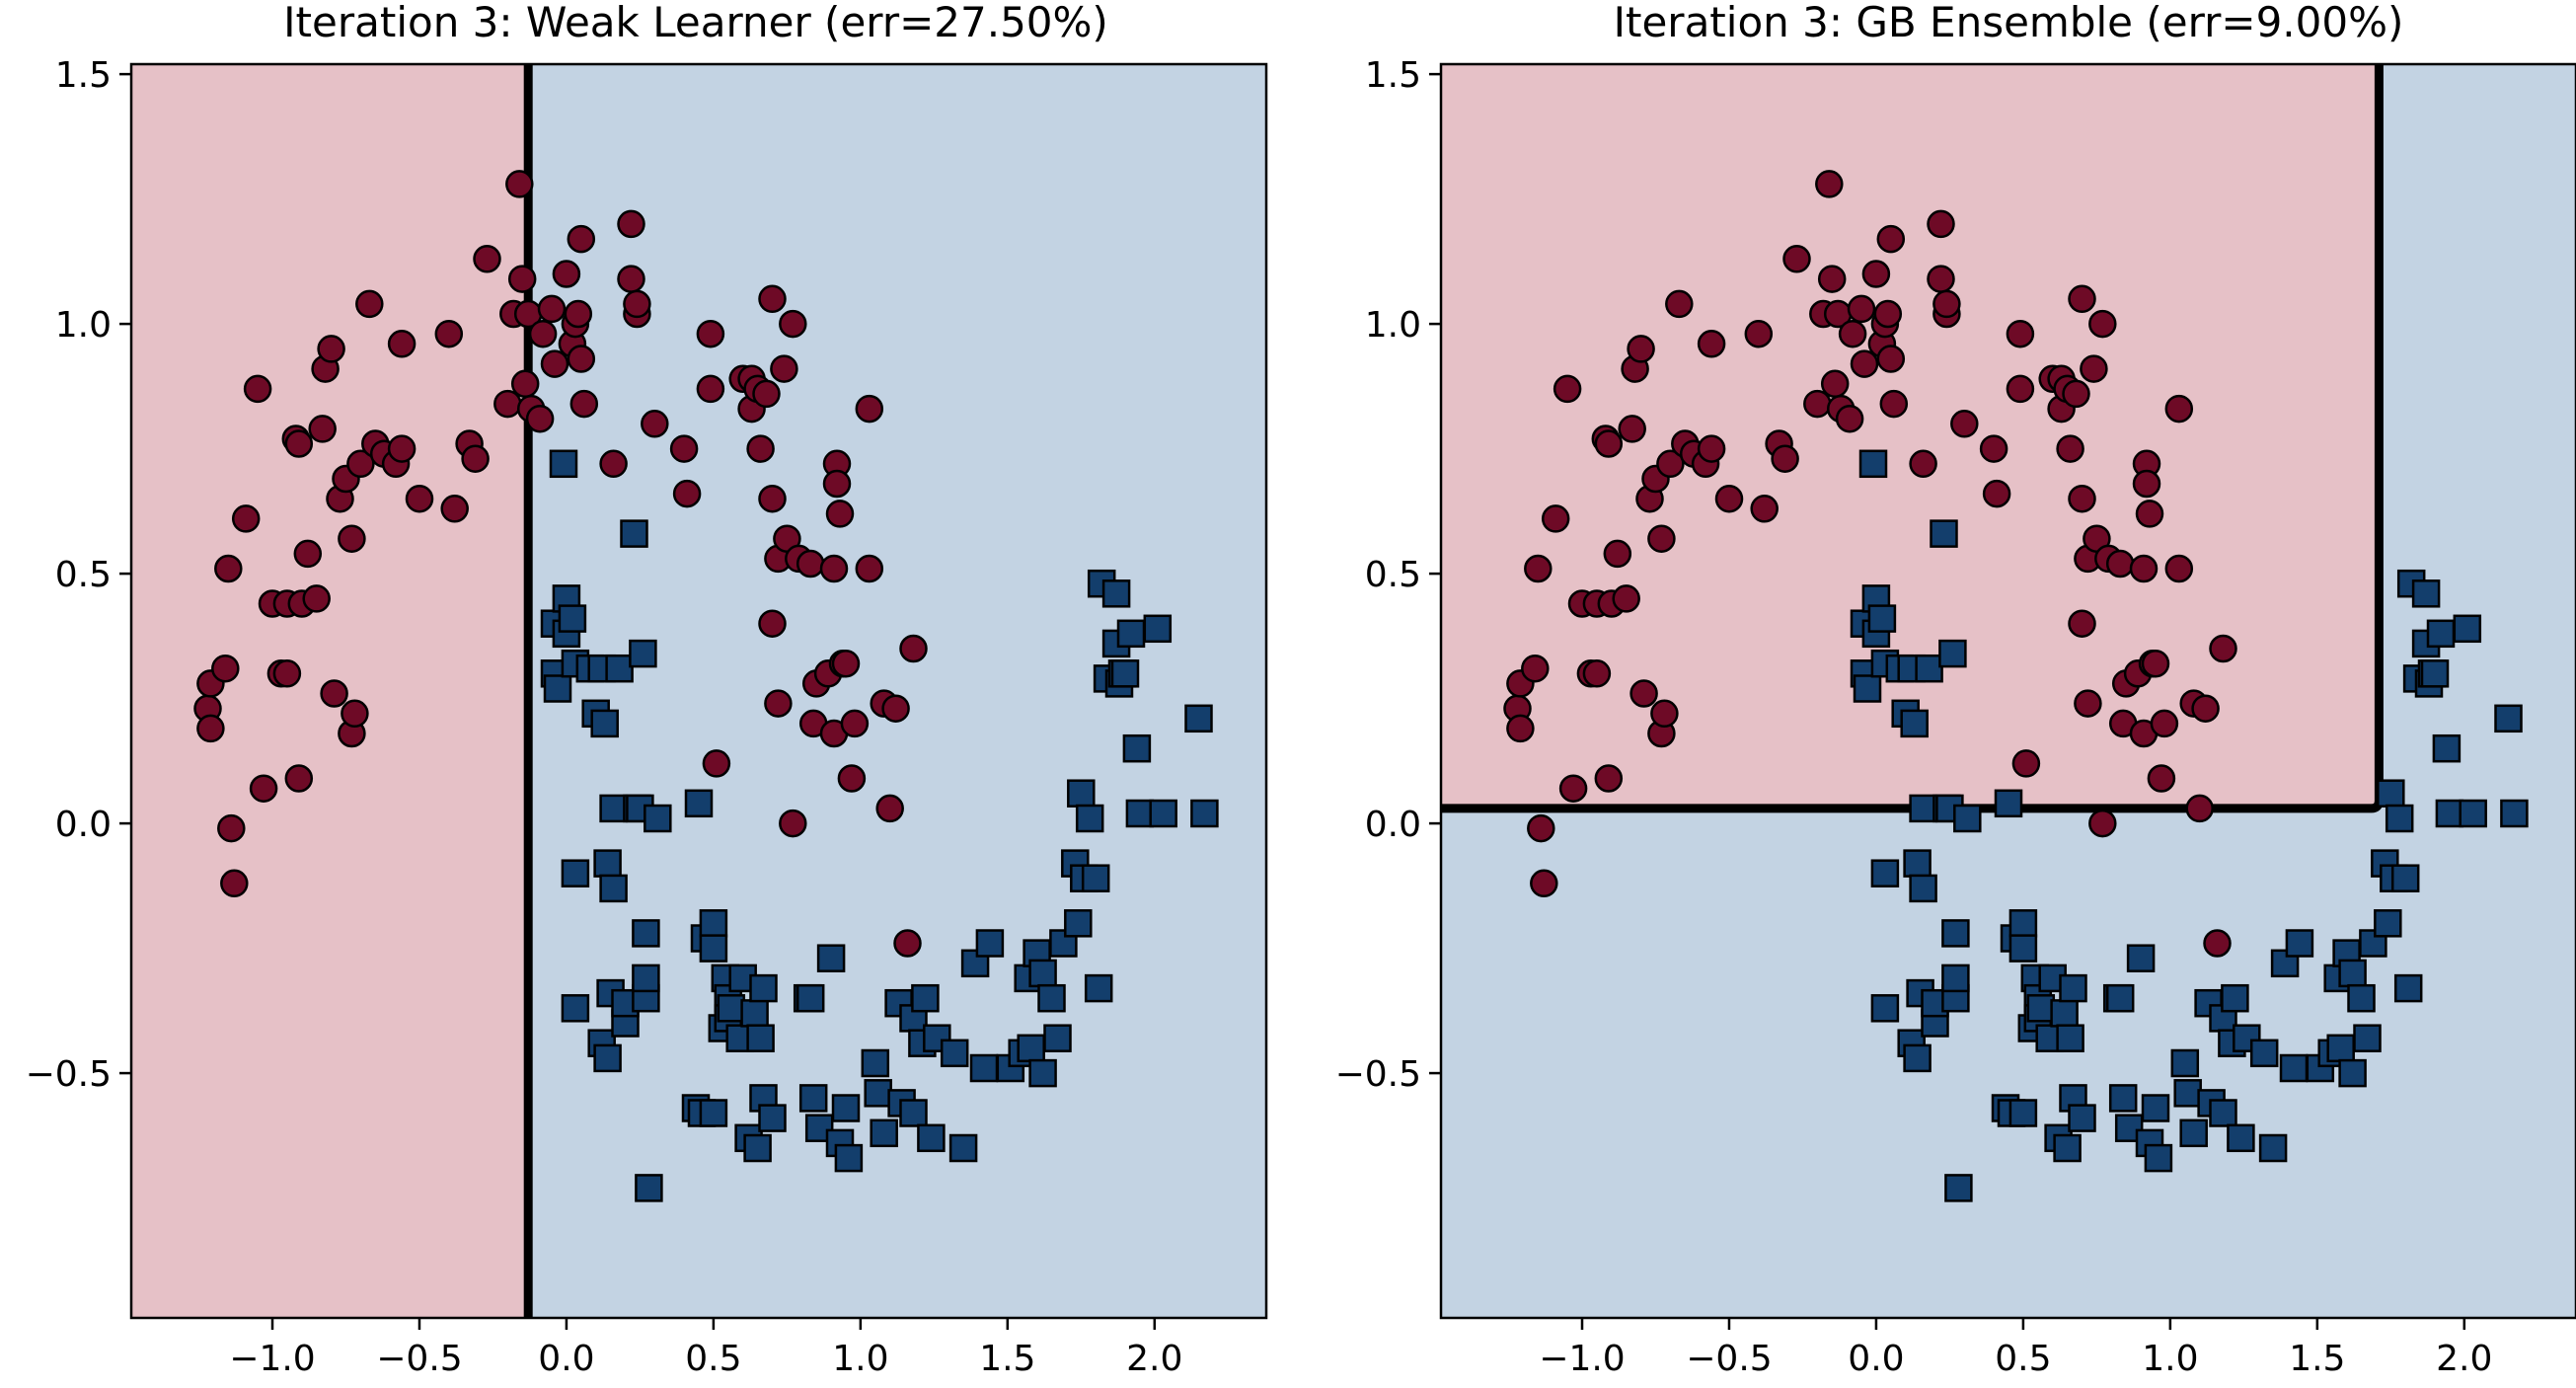 Image resolution: width=2576 pixels, height=1388 pixels. Describe the element at coordinates (83, 825) in the screenshot. I see `y-tick-label: 0.0` at that location.